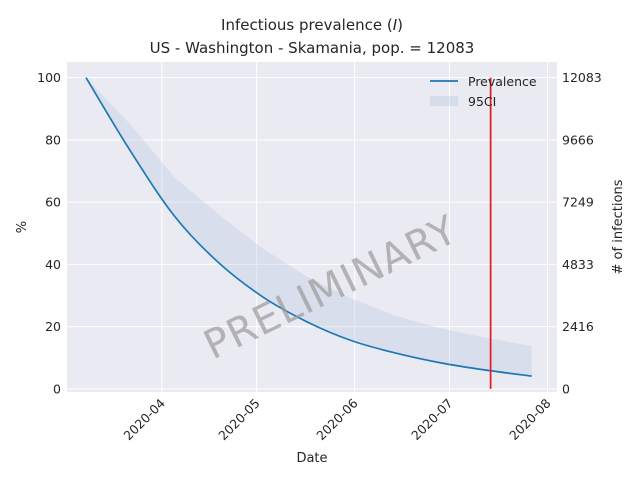 The width and height of the screenshot is (640, 480). I want to click on y-axis-right-label: # of infections, so click(618, 226).